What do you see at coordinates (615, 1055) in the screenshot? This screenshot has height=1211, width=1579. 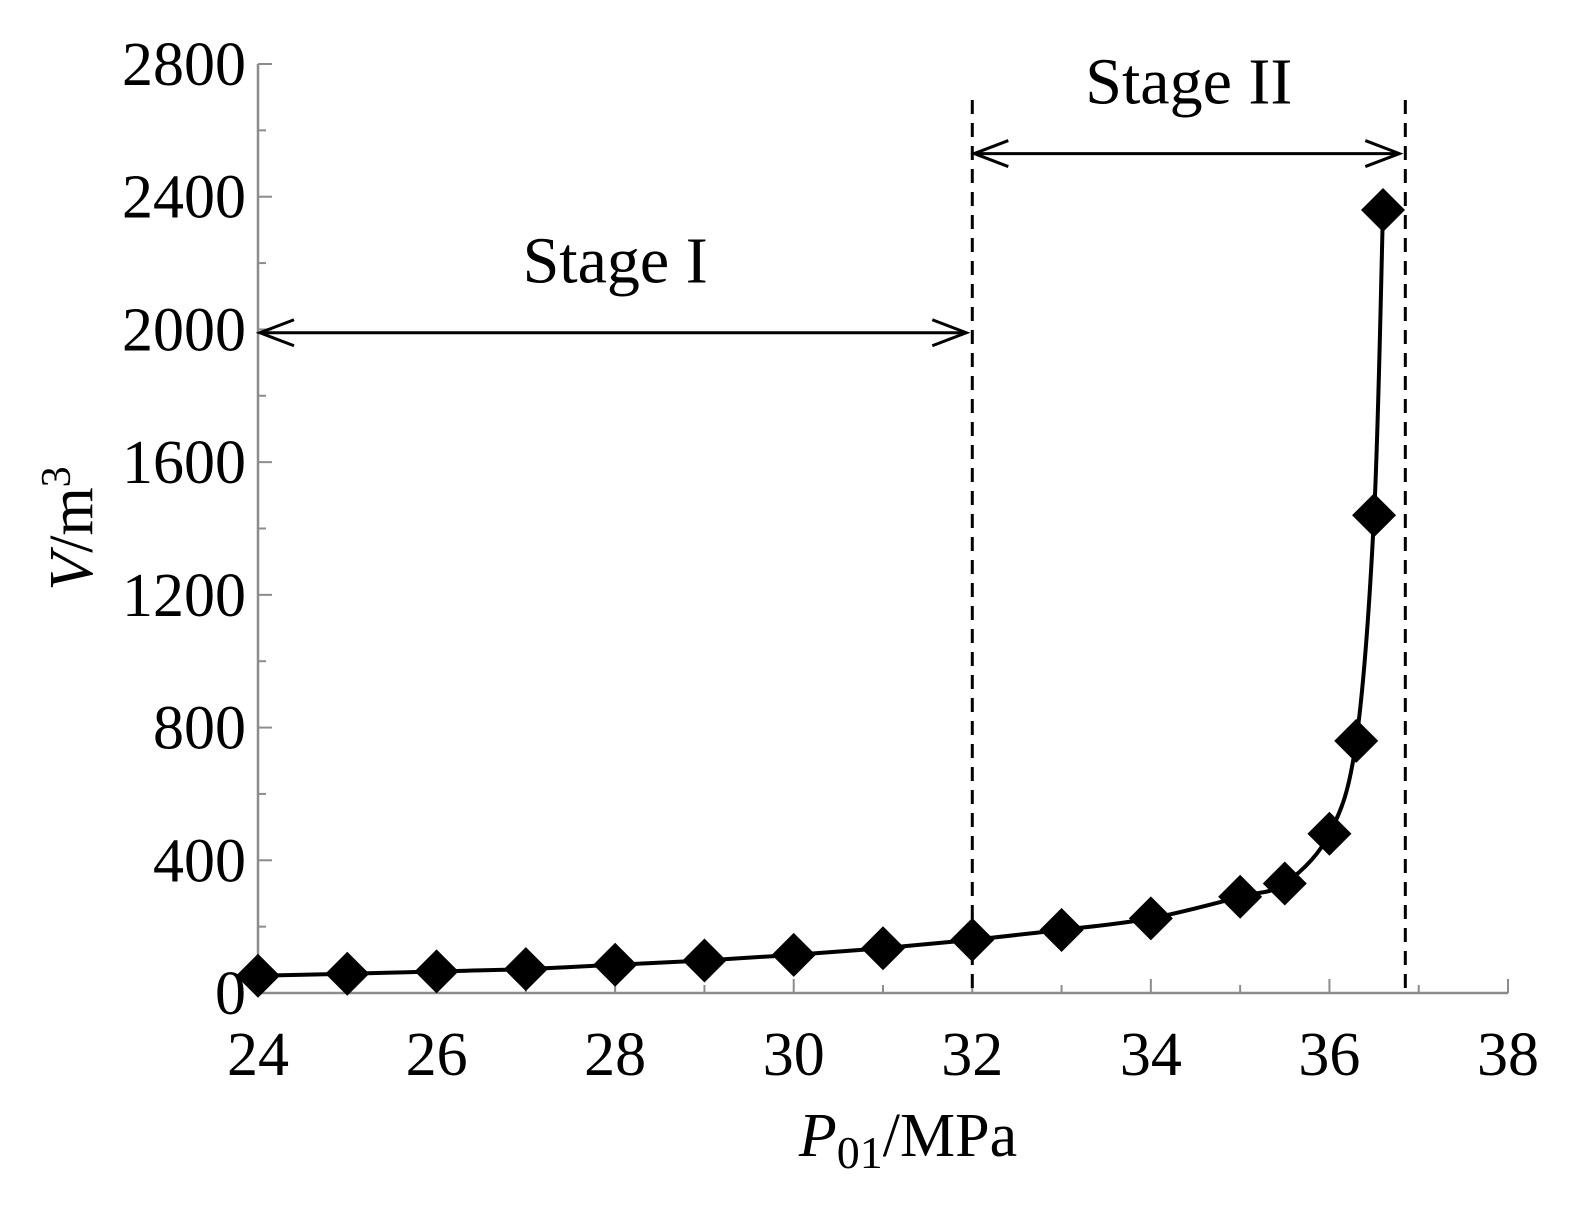 I see `x-tick-label: 28` at bounding box center [615, 1055].